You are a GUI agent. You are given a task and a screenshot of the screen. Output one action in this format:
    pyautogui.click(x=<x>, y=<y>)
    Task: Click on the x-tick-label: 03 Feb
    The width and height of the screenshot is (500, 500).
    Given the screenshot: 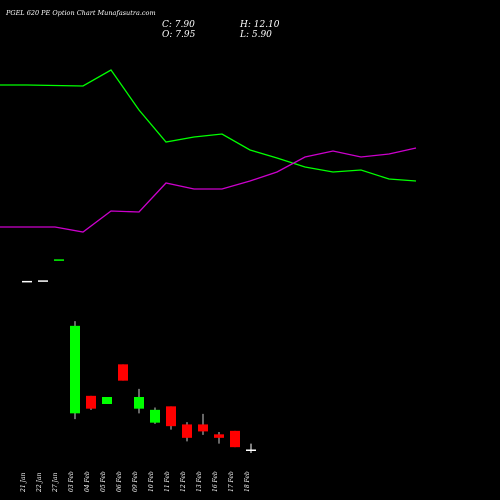 What is the action you would take?
    pyautogui.click(x=71, y=481)
    